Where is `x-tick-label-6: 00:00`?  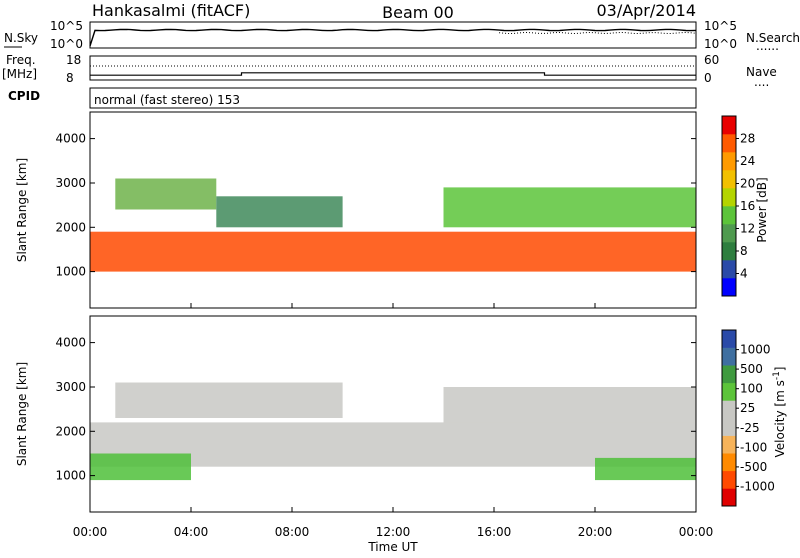 x-tick-label-6: 00:00 is located at coordinates (696, 532).